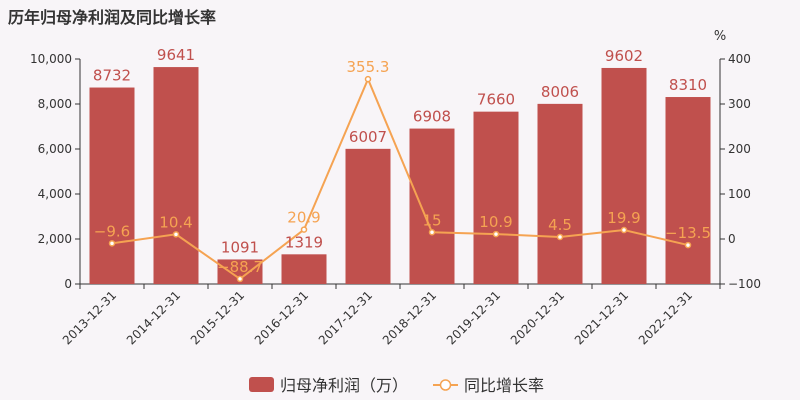  Describe the element at coordinates (55, 194) in the screenshot. I see `y-left-tick-label: 4,000` at that location.